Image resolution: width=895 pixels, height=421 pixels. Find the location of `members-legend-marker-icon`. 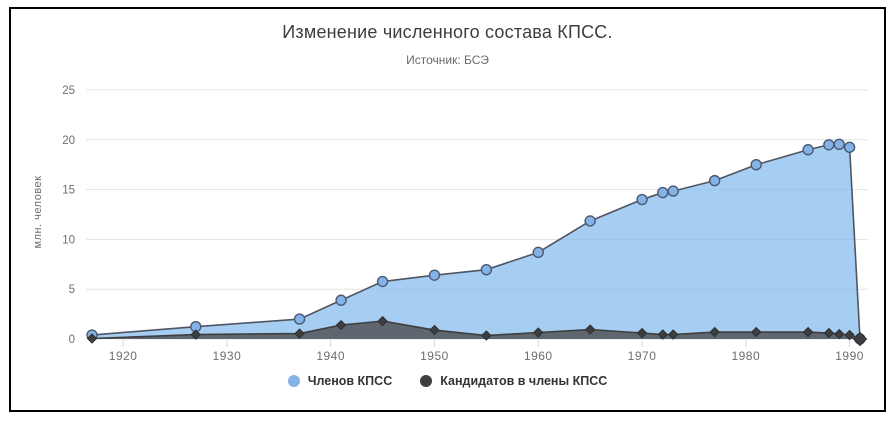

members-legend-marker-icon is located at coordinates (293, 381).